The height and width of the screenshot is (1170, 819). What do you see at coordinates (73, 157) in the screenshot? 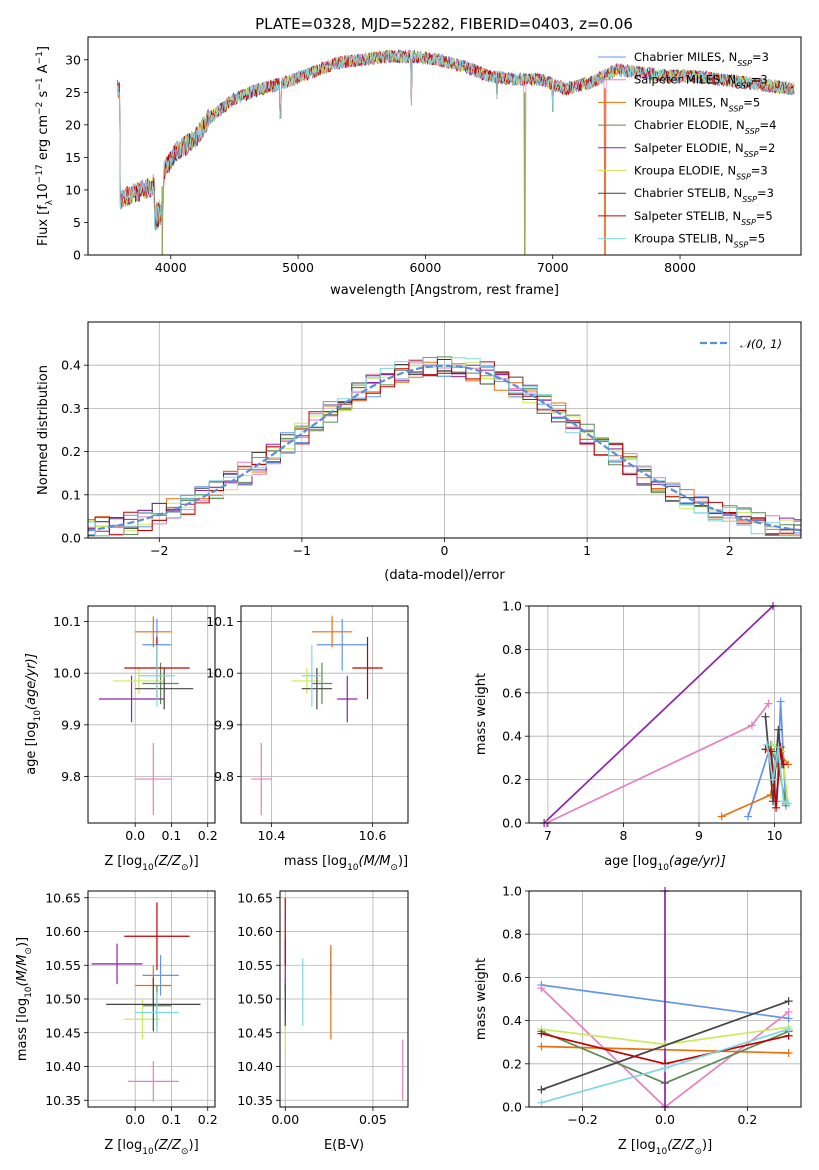
I see `y-tick-label: 15` at bounding box center [73, 157].